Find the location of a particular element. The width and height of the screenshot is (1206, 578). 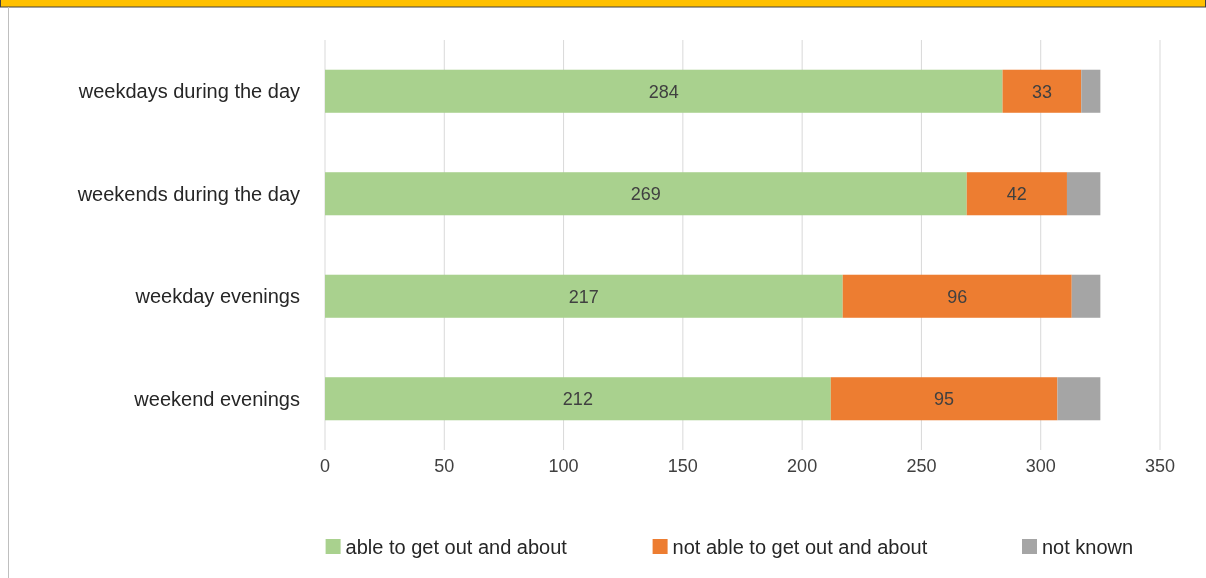

data-label: 212 is located at coordinates (577, 399).